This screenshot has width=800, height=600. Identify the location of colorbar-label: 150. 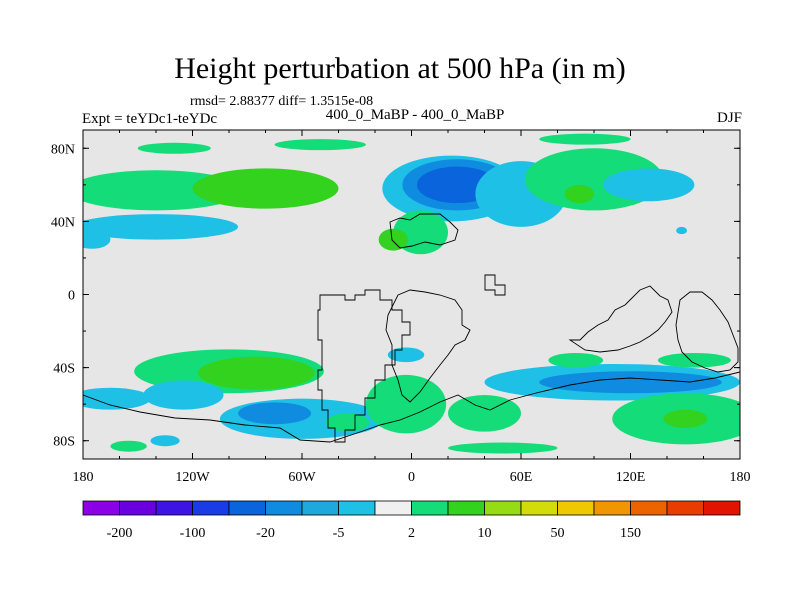
(630, 533).